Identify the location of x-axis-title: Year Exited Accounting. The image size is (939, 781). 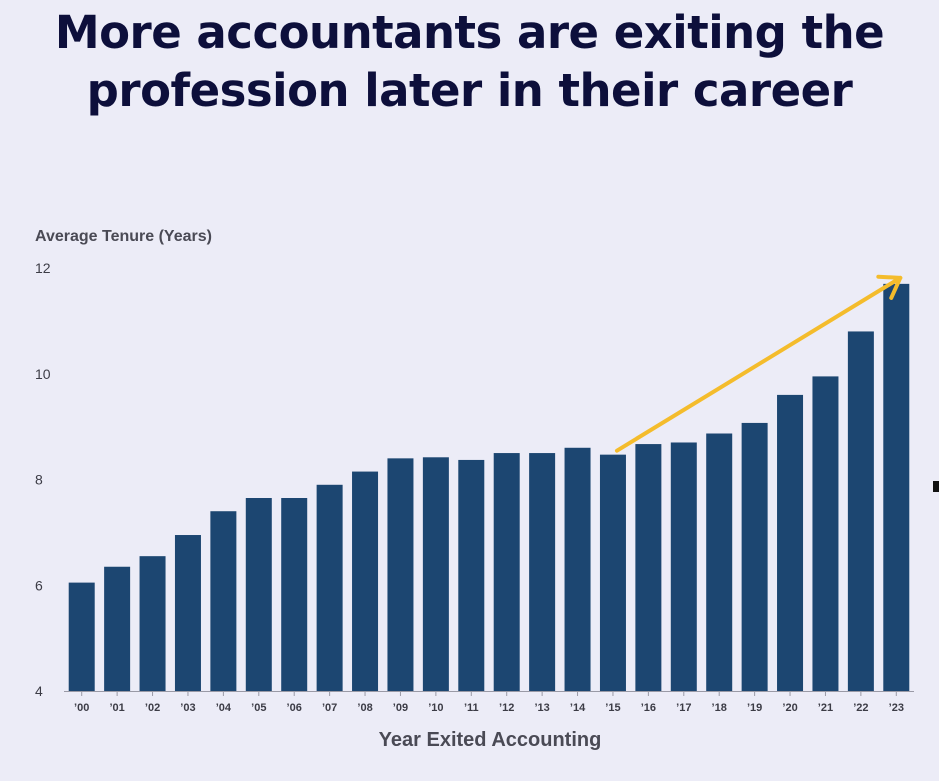
(490, 740).